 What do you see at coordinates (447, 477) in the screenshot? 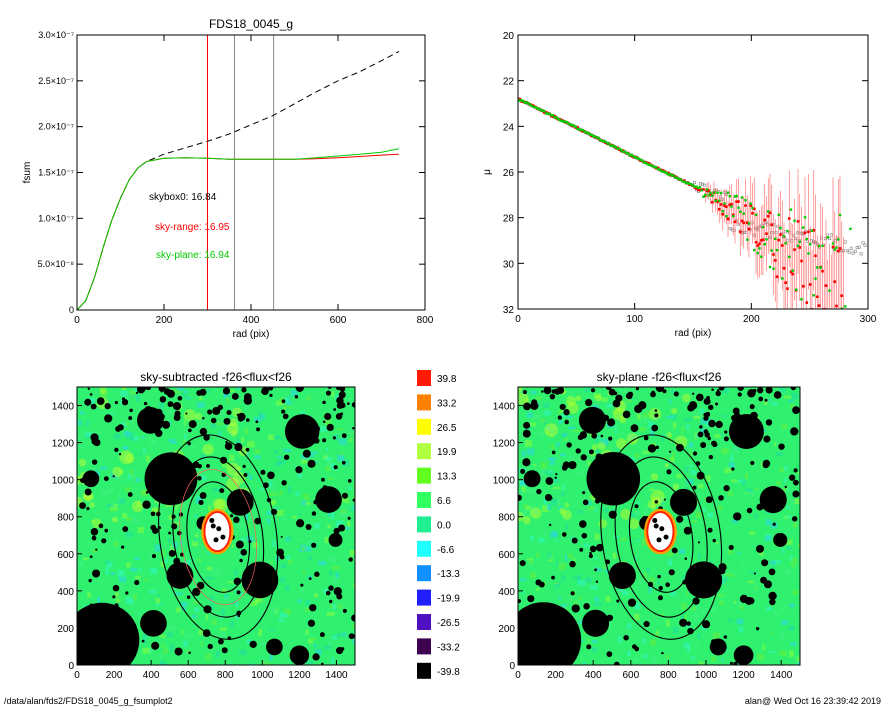
I see `colorbar-label-4: 13.3` at bounding box center [447, 477].